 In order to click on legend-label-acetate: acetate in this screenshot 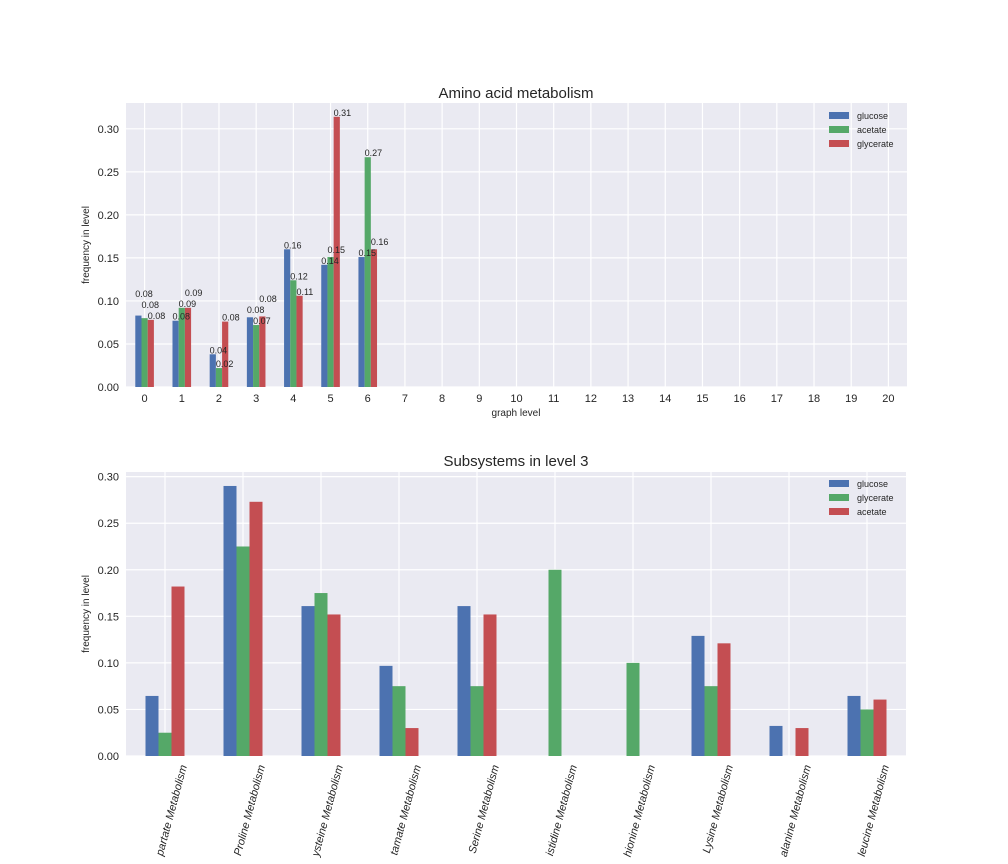, I will do `click(872, 512)`.